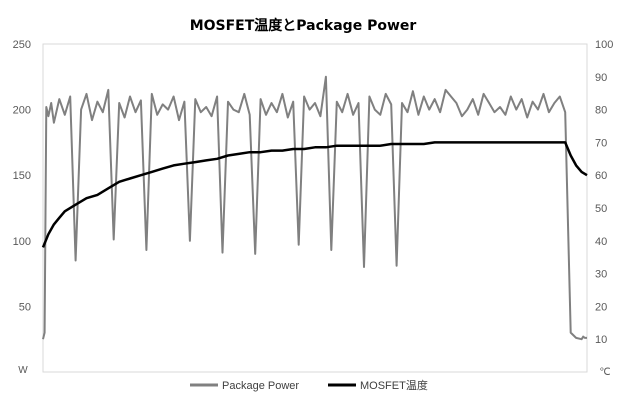 The width and height of the screenshot is (620, 404). Describe the element at coordinates (601, 242) in the screenshot. I see `right-tick-label: 40` at that location.